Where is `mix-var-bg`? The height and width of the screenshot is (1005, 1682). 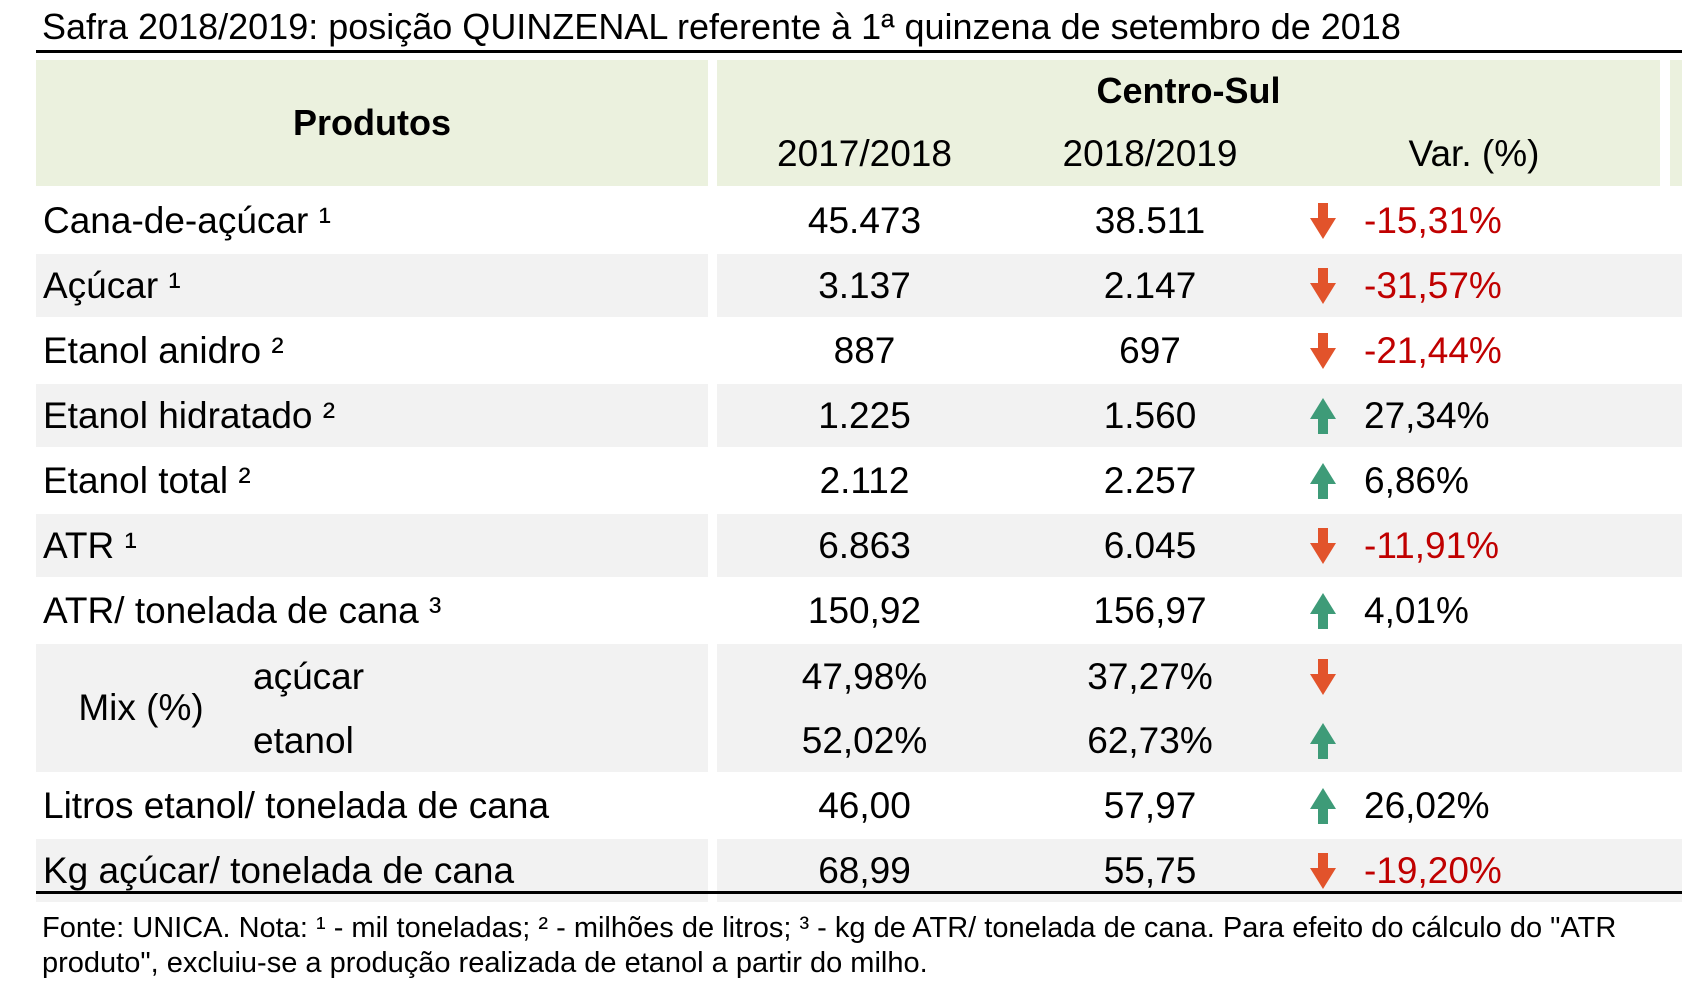
mix-var-bg is located at coordinates (1479, 708).